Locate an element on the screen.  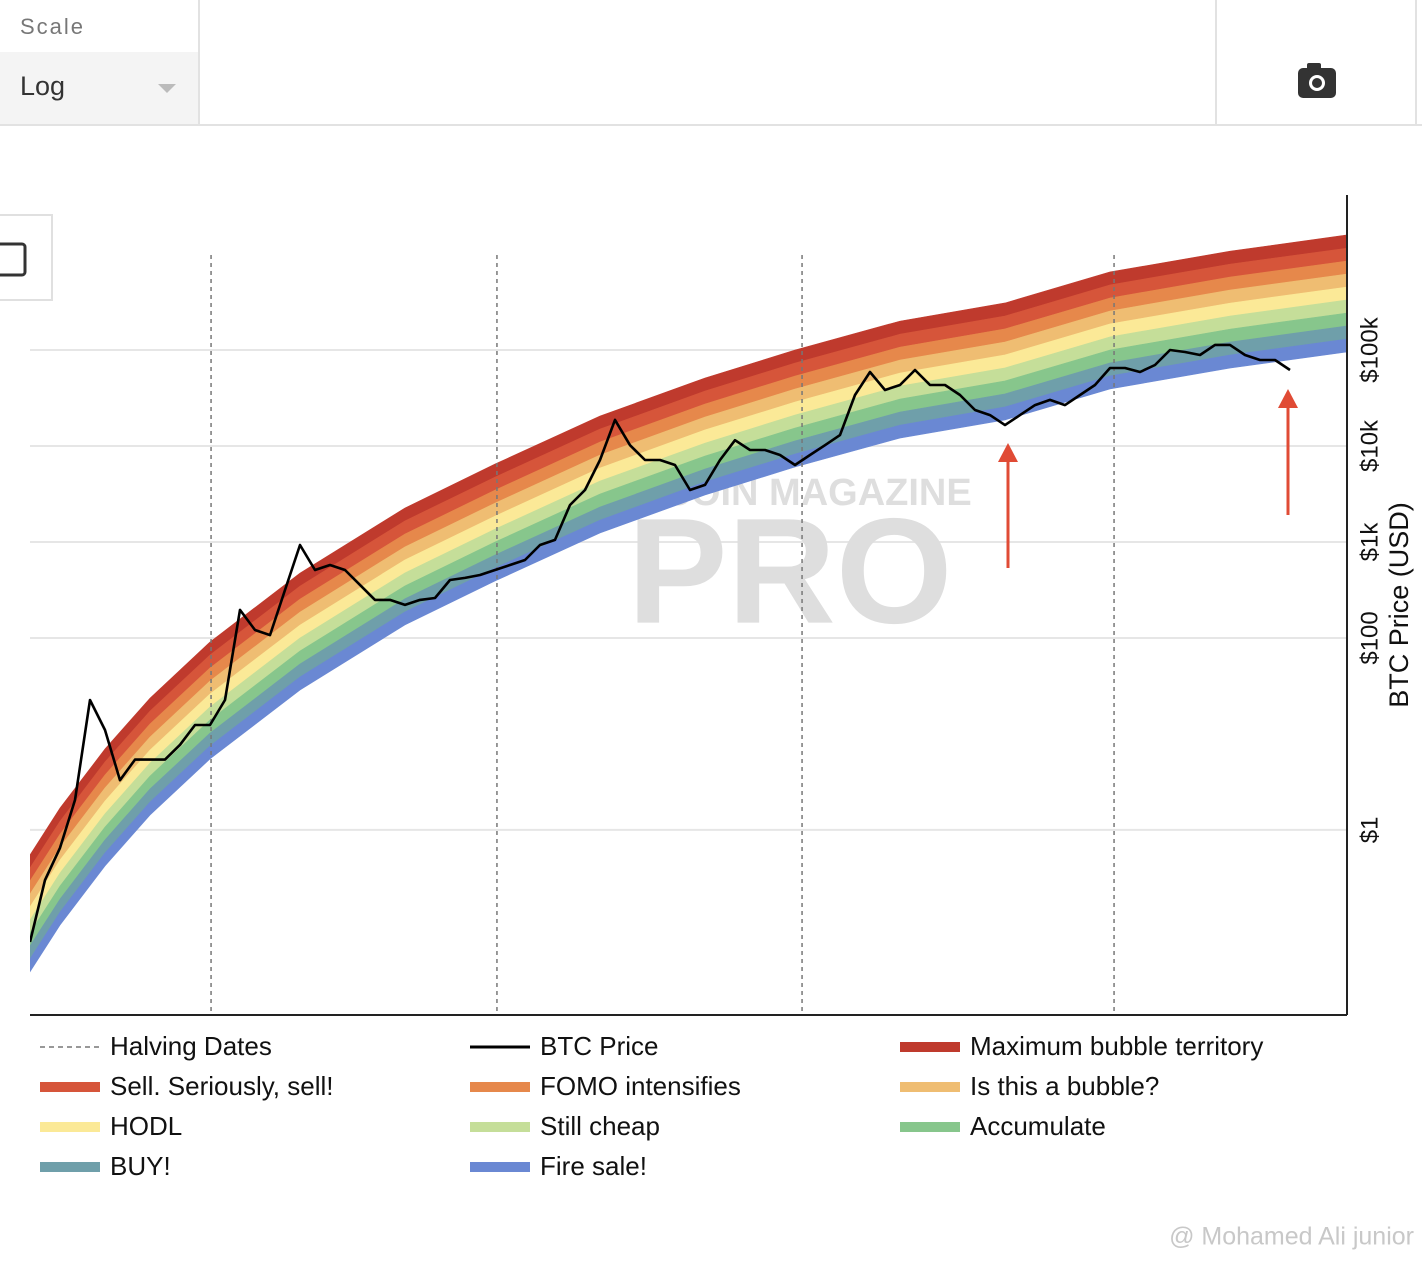
watermark: BITCOIN MAGAZINE PRO is located at coordinates (786, 563).